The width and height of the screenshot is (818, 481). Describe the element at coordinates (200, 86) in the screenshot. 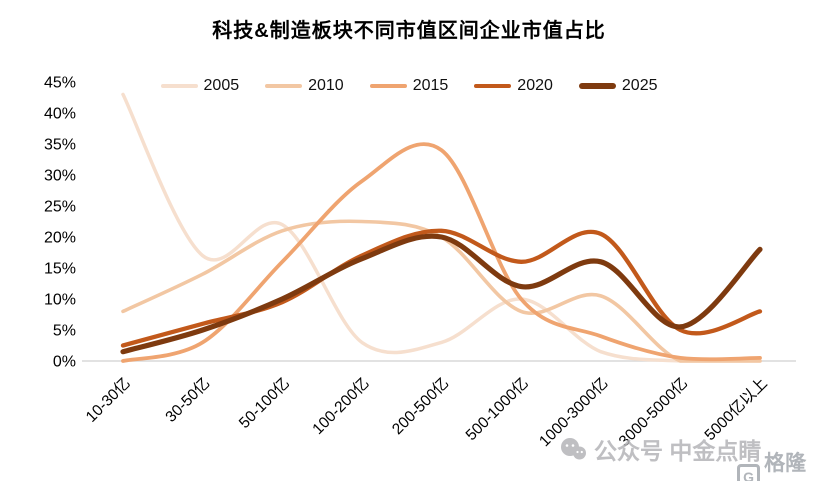

I see `legend-item-2005: 2005` at that location.